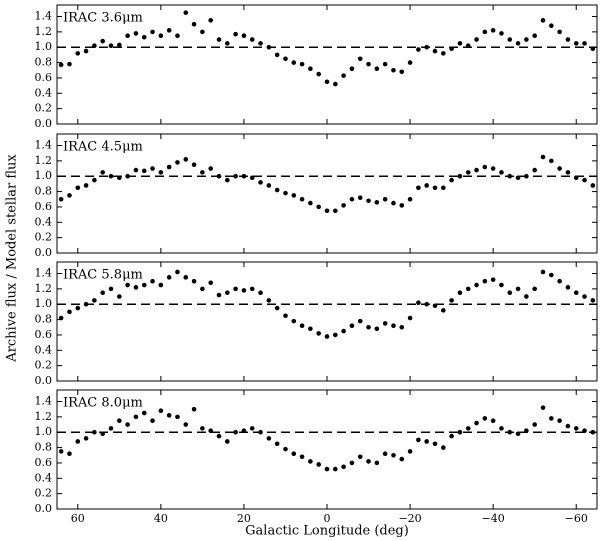 Image resolution: width=600 pixels, height=541 pixels. Describe the element at coordinates (103, 275) in the screenshot. I see `panel-title: IRAC 5.8μm` at that location.